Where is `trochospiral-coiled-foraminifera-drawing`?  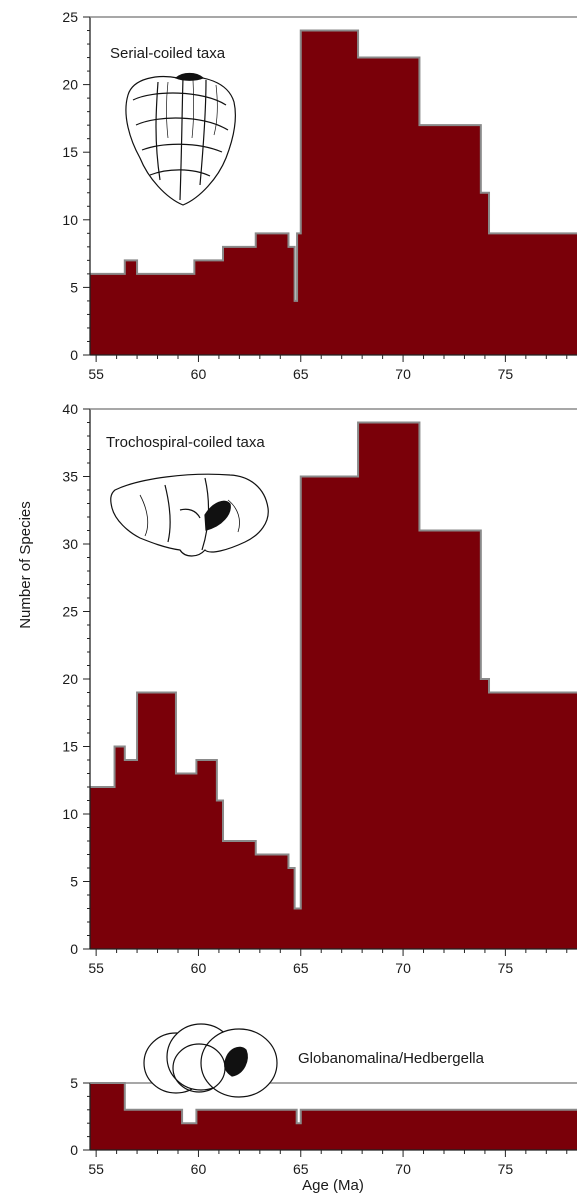
trochospiral-coiled-foraminifera-drawing is located at coordinates (189, 515).